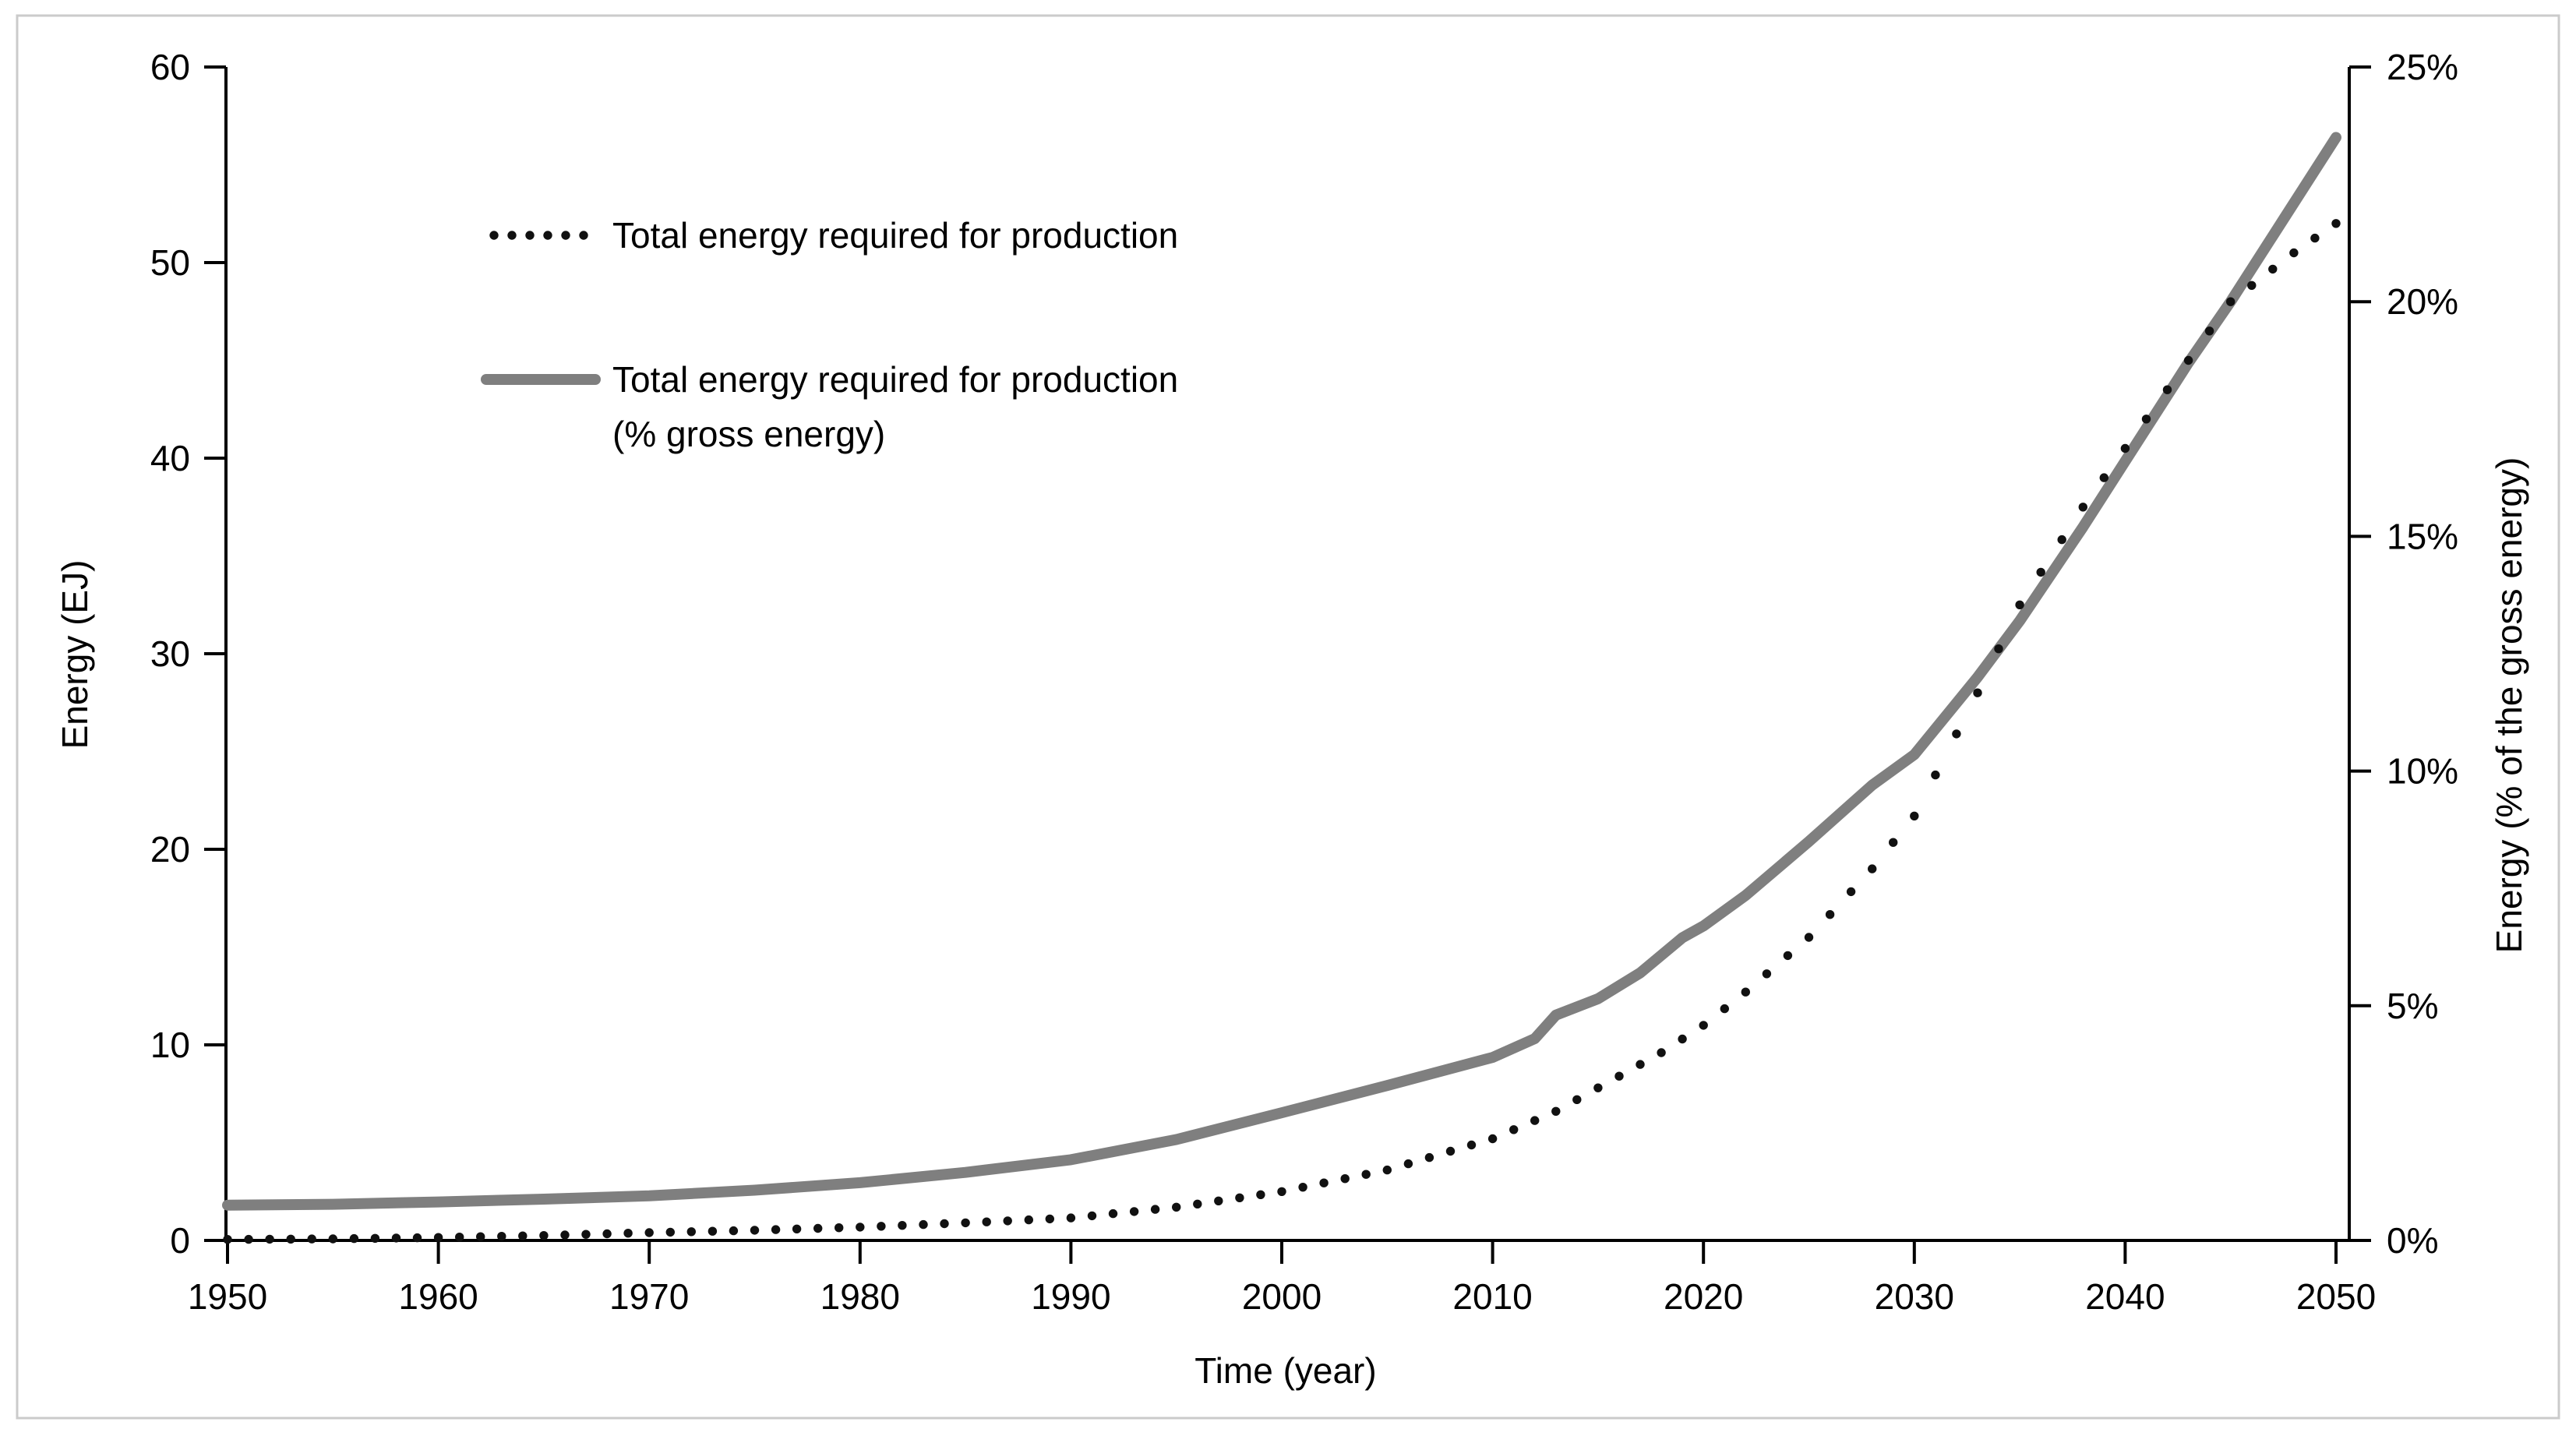  What do you see at coordinates (2412, 1240) in the screenshot?
I see `right-axis-tick-label: 0%` at bounding box center [2412, 1240].